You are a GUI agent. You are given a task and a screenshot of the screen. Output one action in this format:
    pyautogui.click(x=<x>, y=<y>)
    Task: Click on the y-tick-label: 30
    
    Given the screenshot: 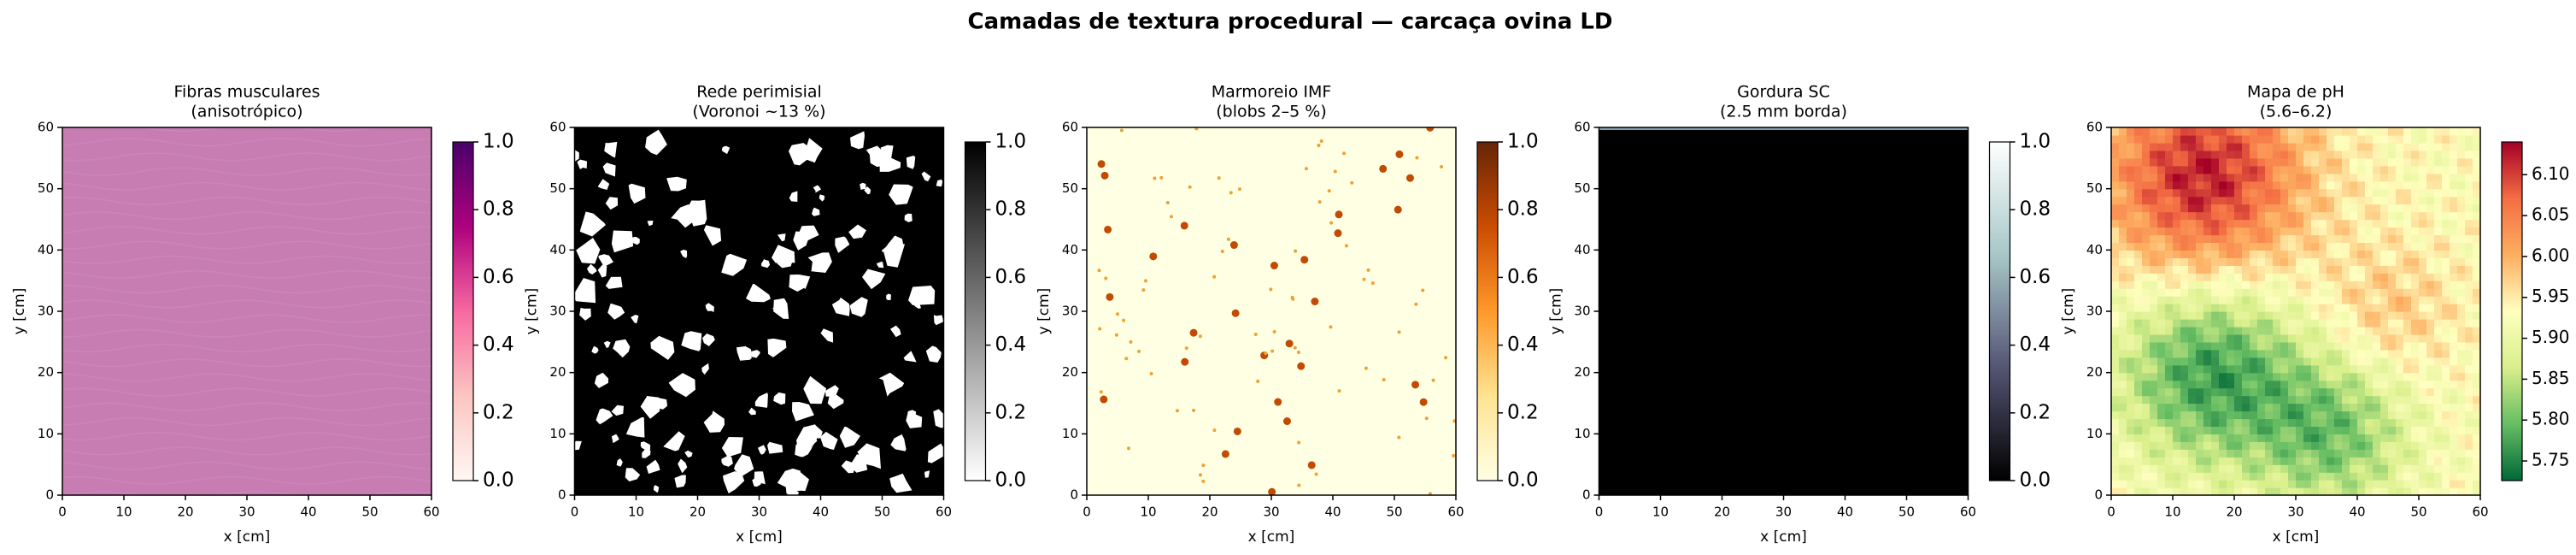 What is the action you would take?
    pyautogui.click(x=1070, y=311)
    